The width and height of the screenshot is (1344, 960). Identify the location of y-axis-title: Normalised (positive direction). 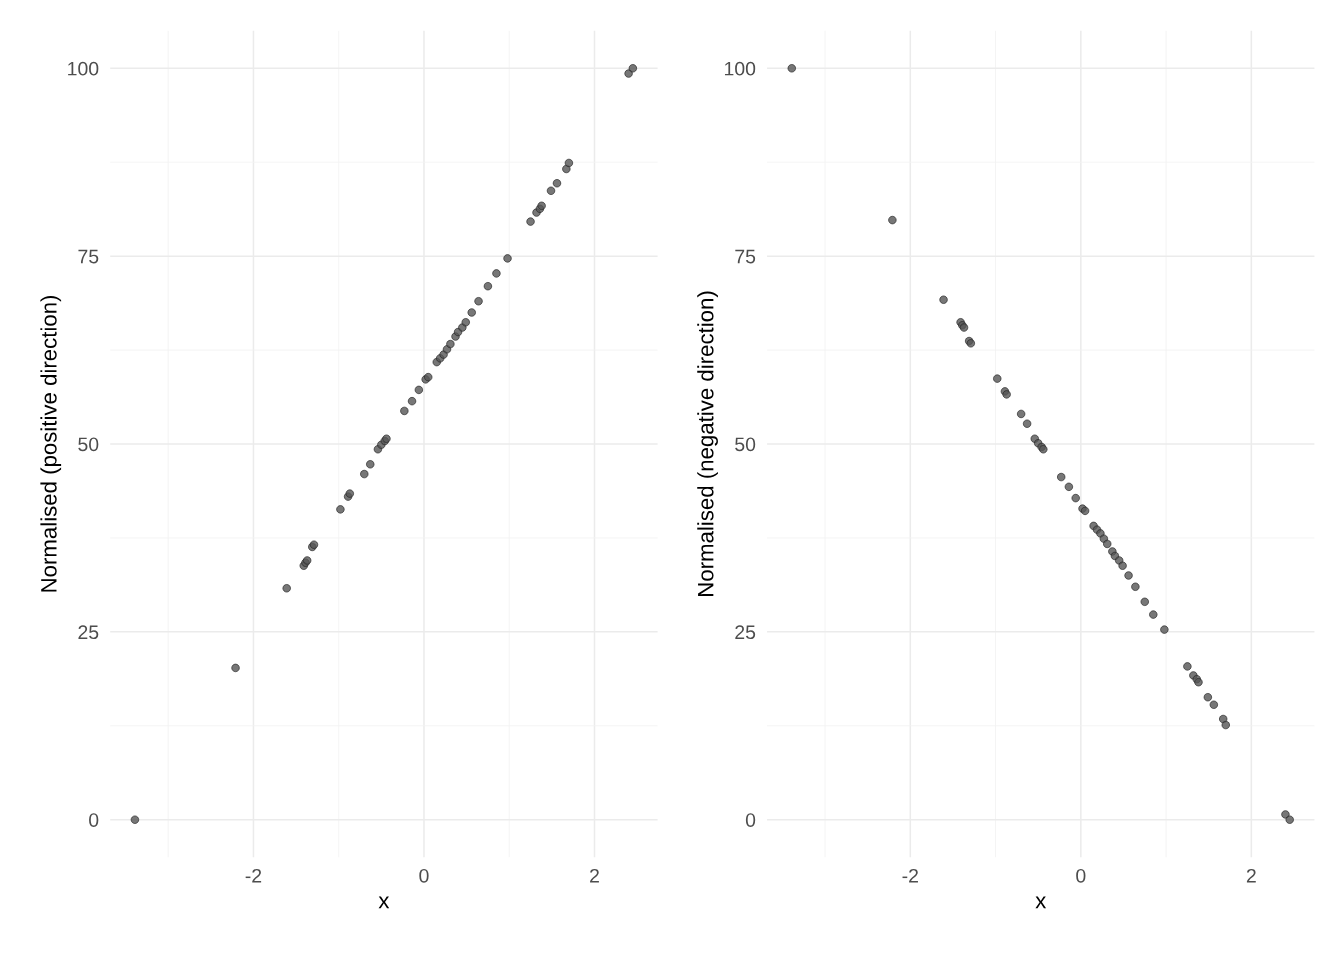
(51, 443).